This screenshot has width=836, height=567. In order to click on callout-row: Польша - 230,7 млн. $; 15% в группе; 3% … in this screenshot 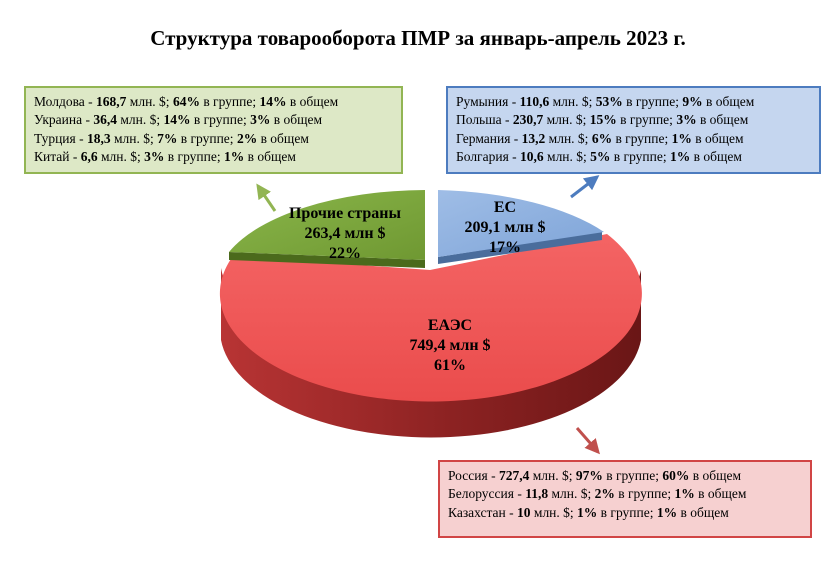, I will do `click(602, 120)`.